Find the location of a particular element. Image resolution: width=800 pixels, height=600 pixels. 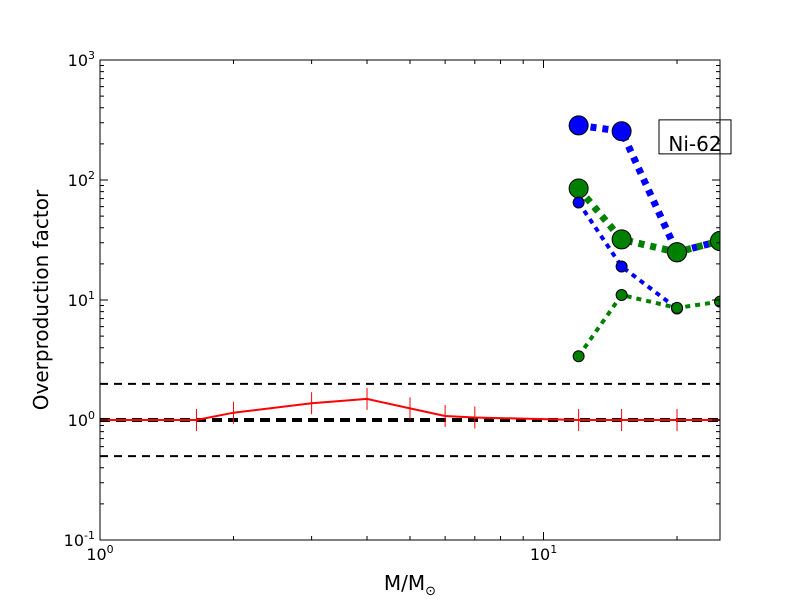

y-tick-label: 10⁰ is located at coordinates (81, 419).